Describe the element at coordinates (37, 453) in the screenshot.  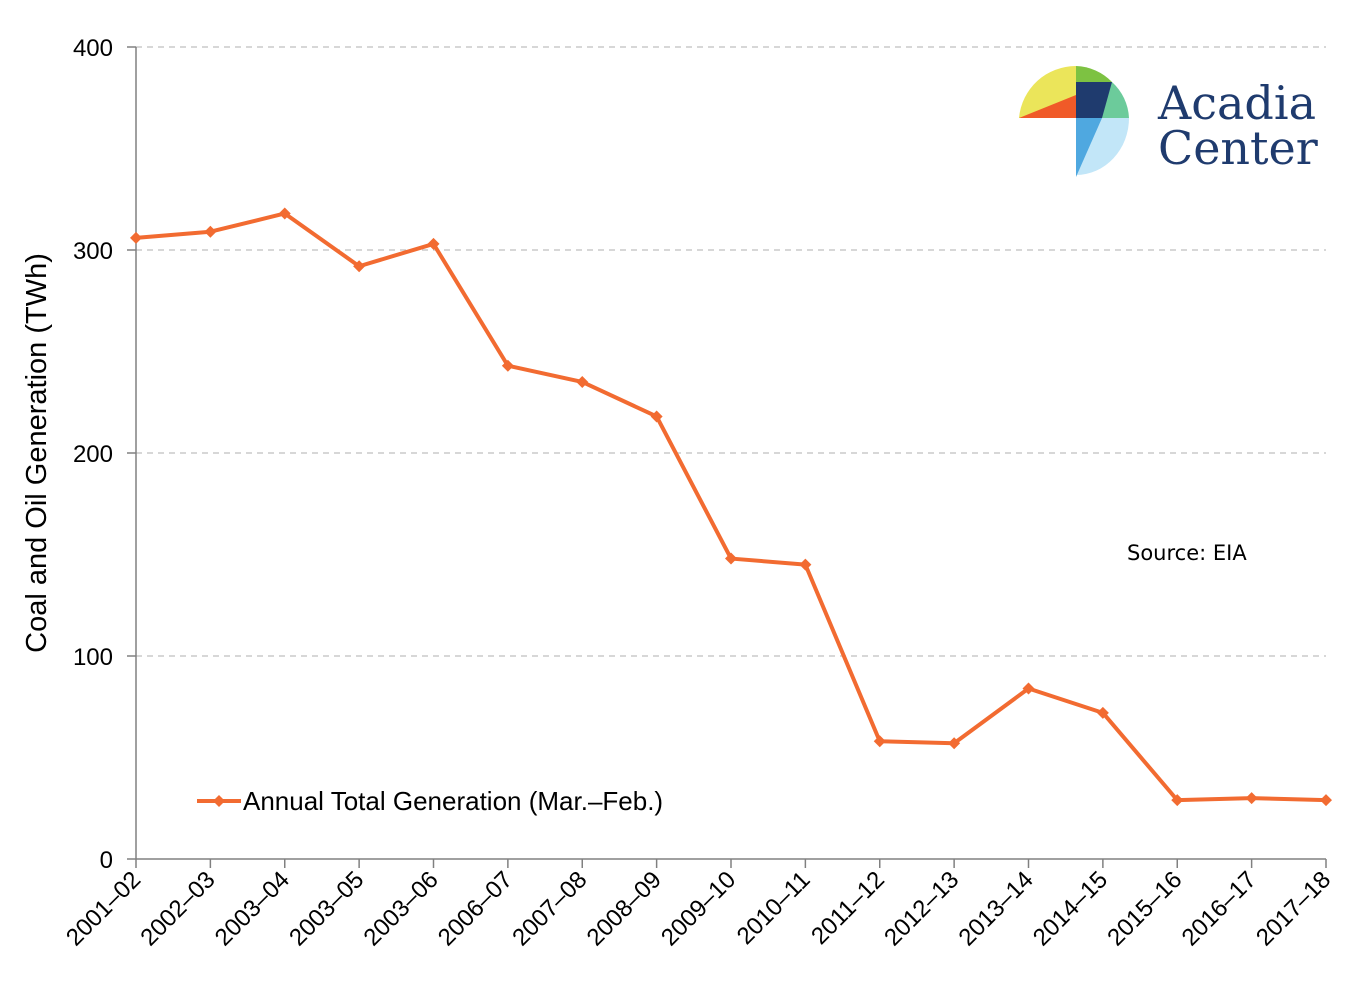
I see `y-axis-title: Coal and Oil Generation (TWh)` at that location.